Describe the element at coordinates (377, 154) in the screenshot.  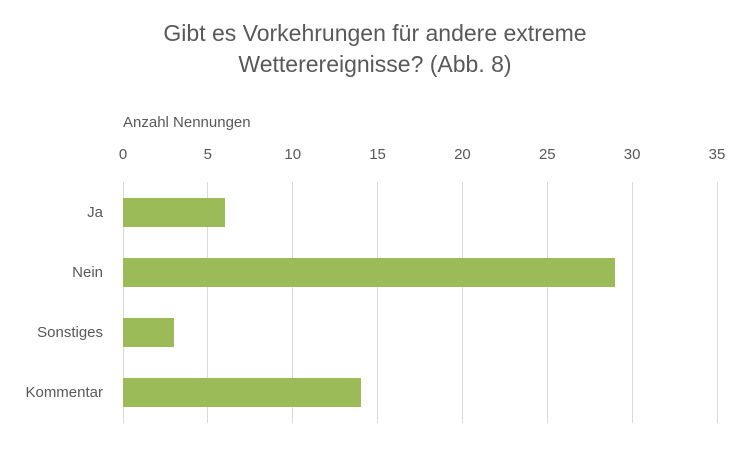
I see `x-tick-label: 15` at that location.